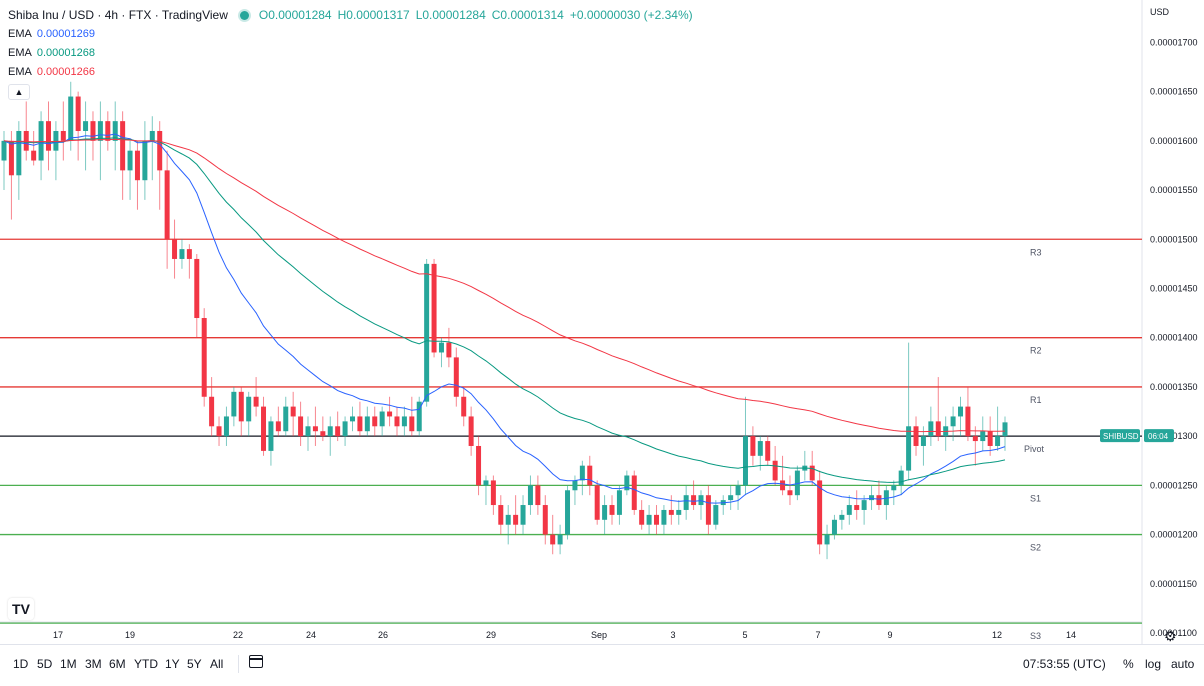 The image size is (1204, 686). I want to click on ema-legend-3: EMA 0.00001266, so click(51, 72).